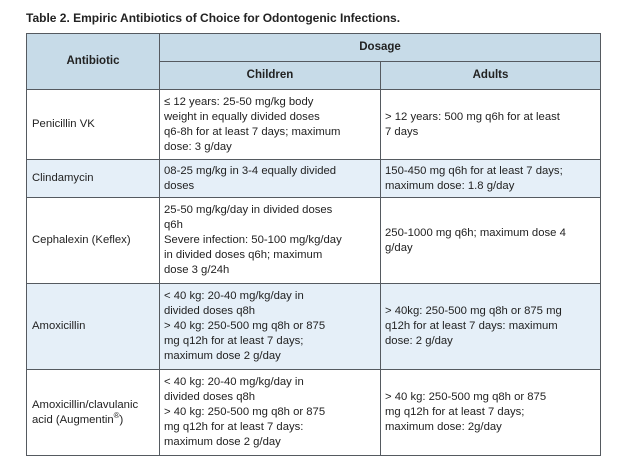 This screenshot has width=620, height=468. What do you see at coordinates (490, 75) in the screenshot?
I see `header-adults: Adults` at bounding box center [490, 75].